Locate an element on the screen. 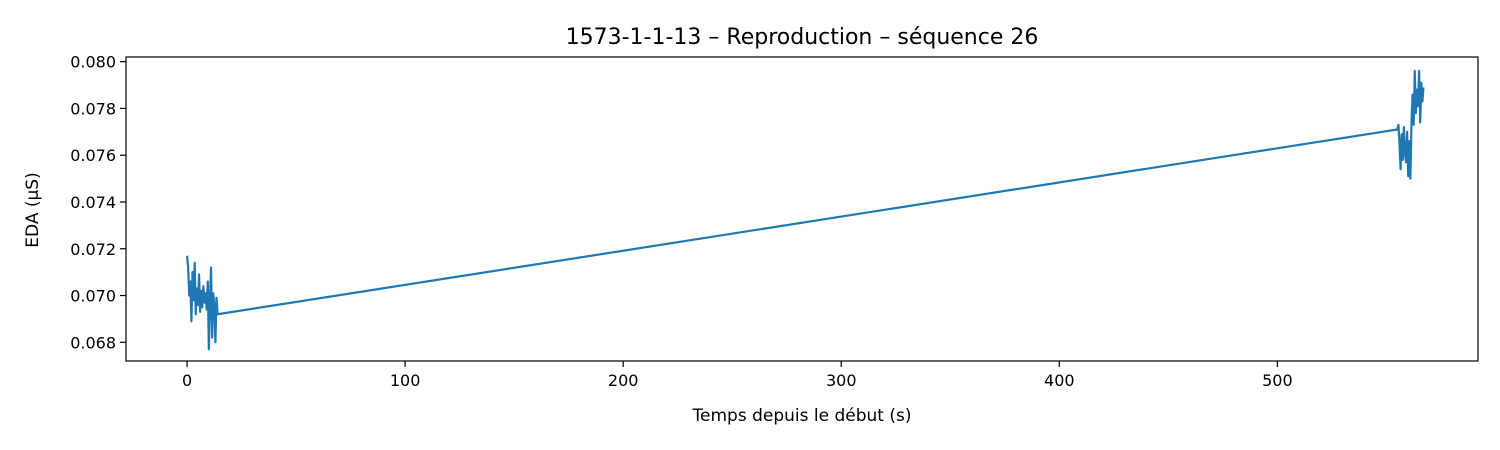 The height and width of the screenshot is (450, 1500). x-tick-label: 100 is located at coordinates (405, 380).